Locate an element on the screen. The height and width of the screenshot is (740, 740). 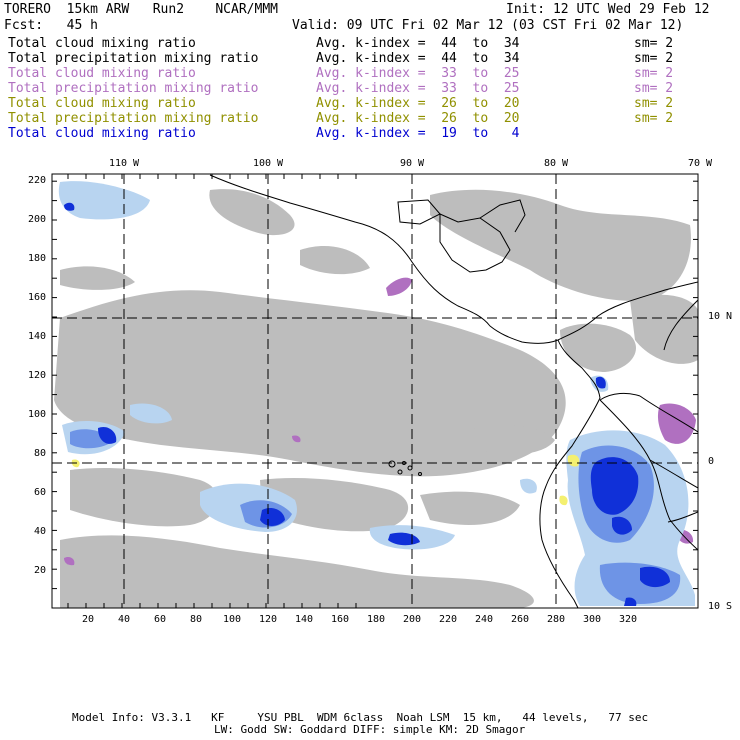
top-longitude-label: 110 W is located at coordinates (124, 163).